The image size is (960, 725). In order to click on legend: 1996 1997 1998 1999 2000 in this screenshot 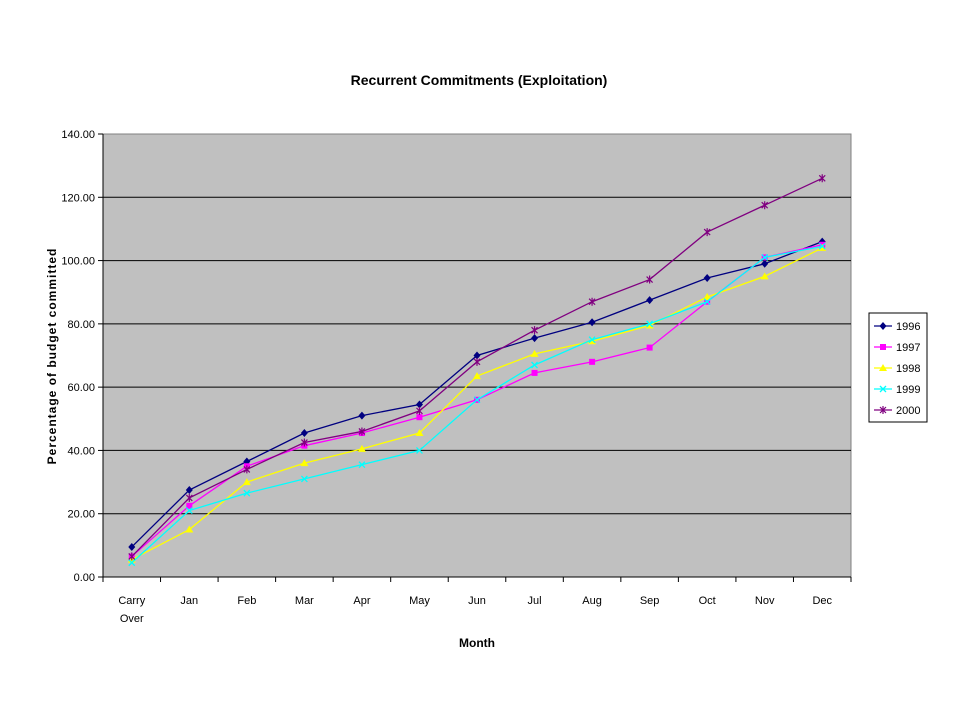, I will do `click(898, 367)`.